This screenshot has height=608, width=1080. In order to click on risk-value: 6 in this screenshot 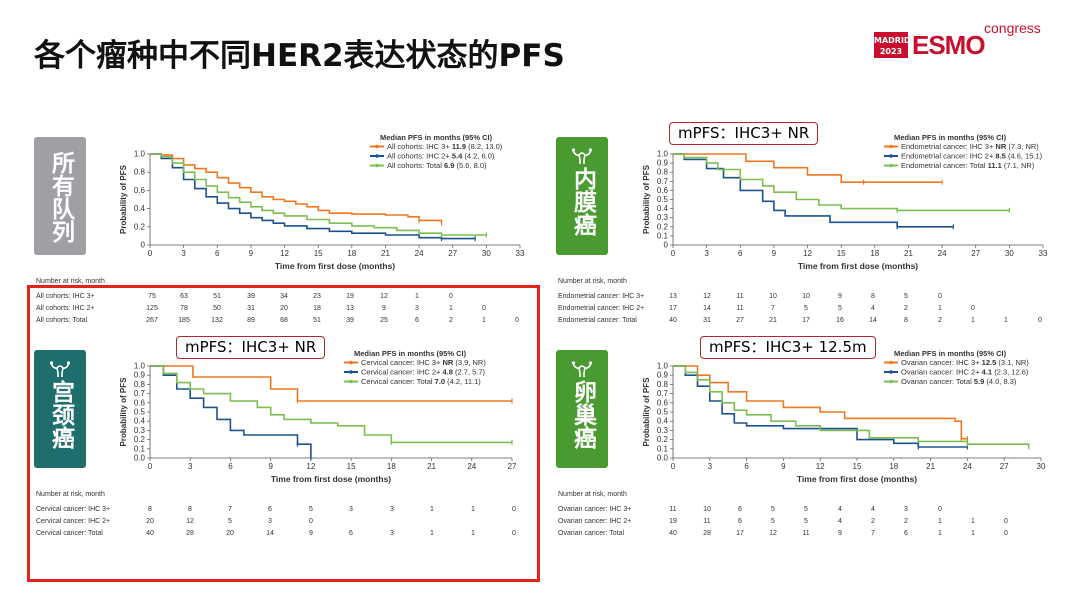, I will do `click(270, 509)`.